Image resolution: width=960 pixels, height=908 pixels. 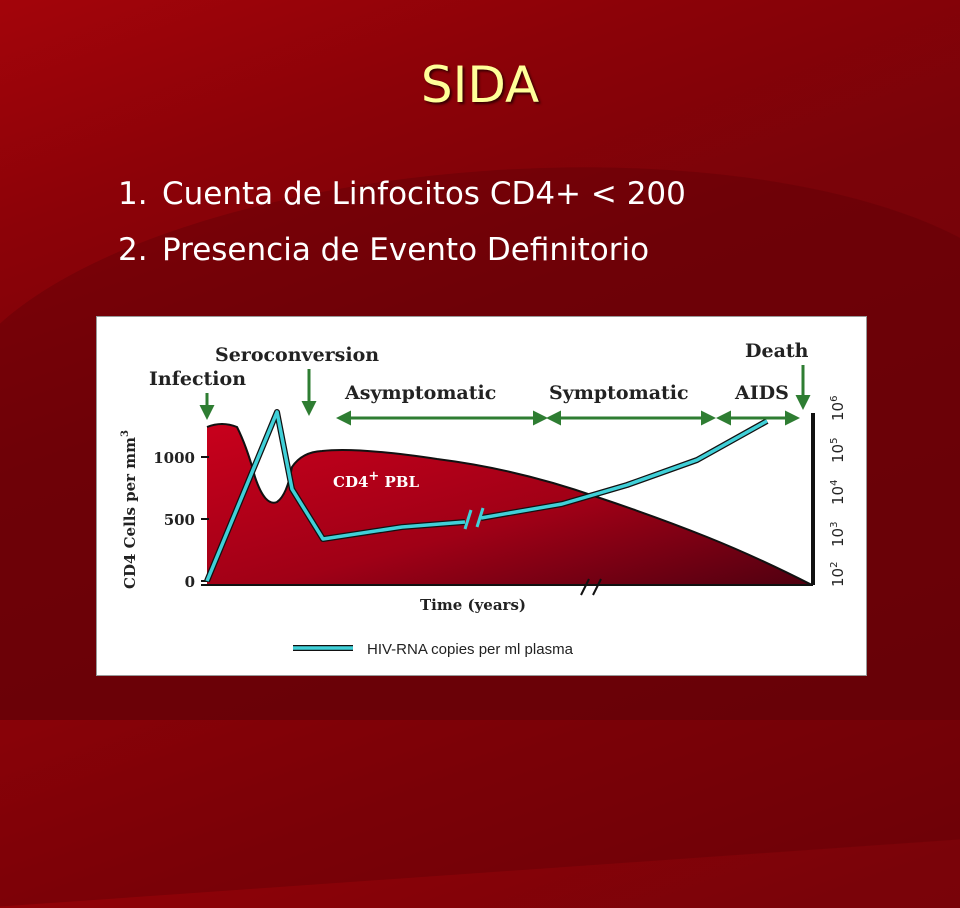 I want to click on phase-label-aids: AIDS, so click(x=761, y=393).